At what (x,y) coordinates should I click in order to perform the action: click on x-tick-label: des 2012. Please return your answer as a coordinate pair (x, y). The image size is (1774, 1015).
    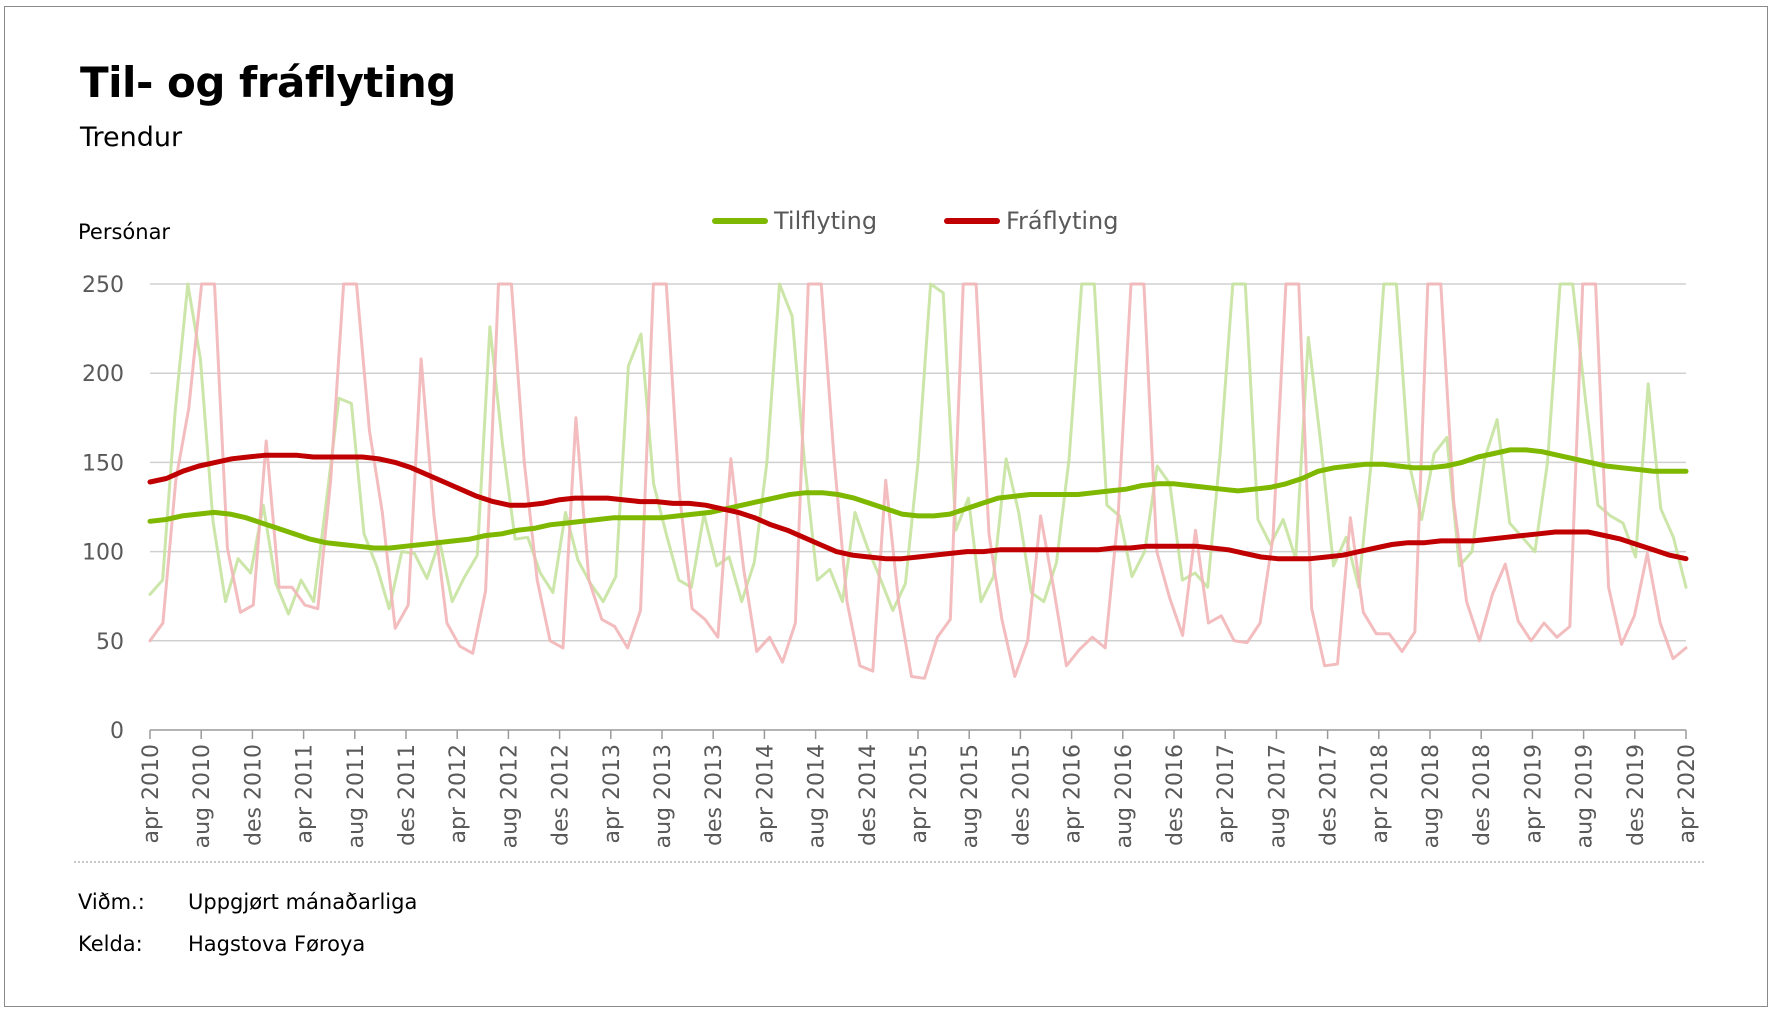
    Looking at the image, I should click on (561, 795).